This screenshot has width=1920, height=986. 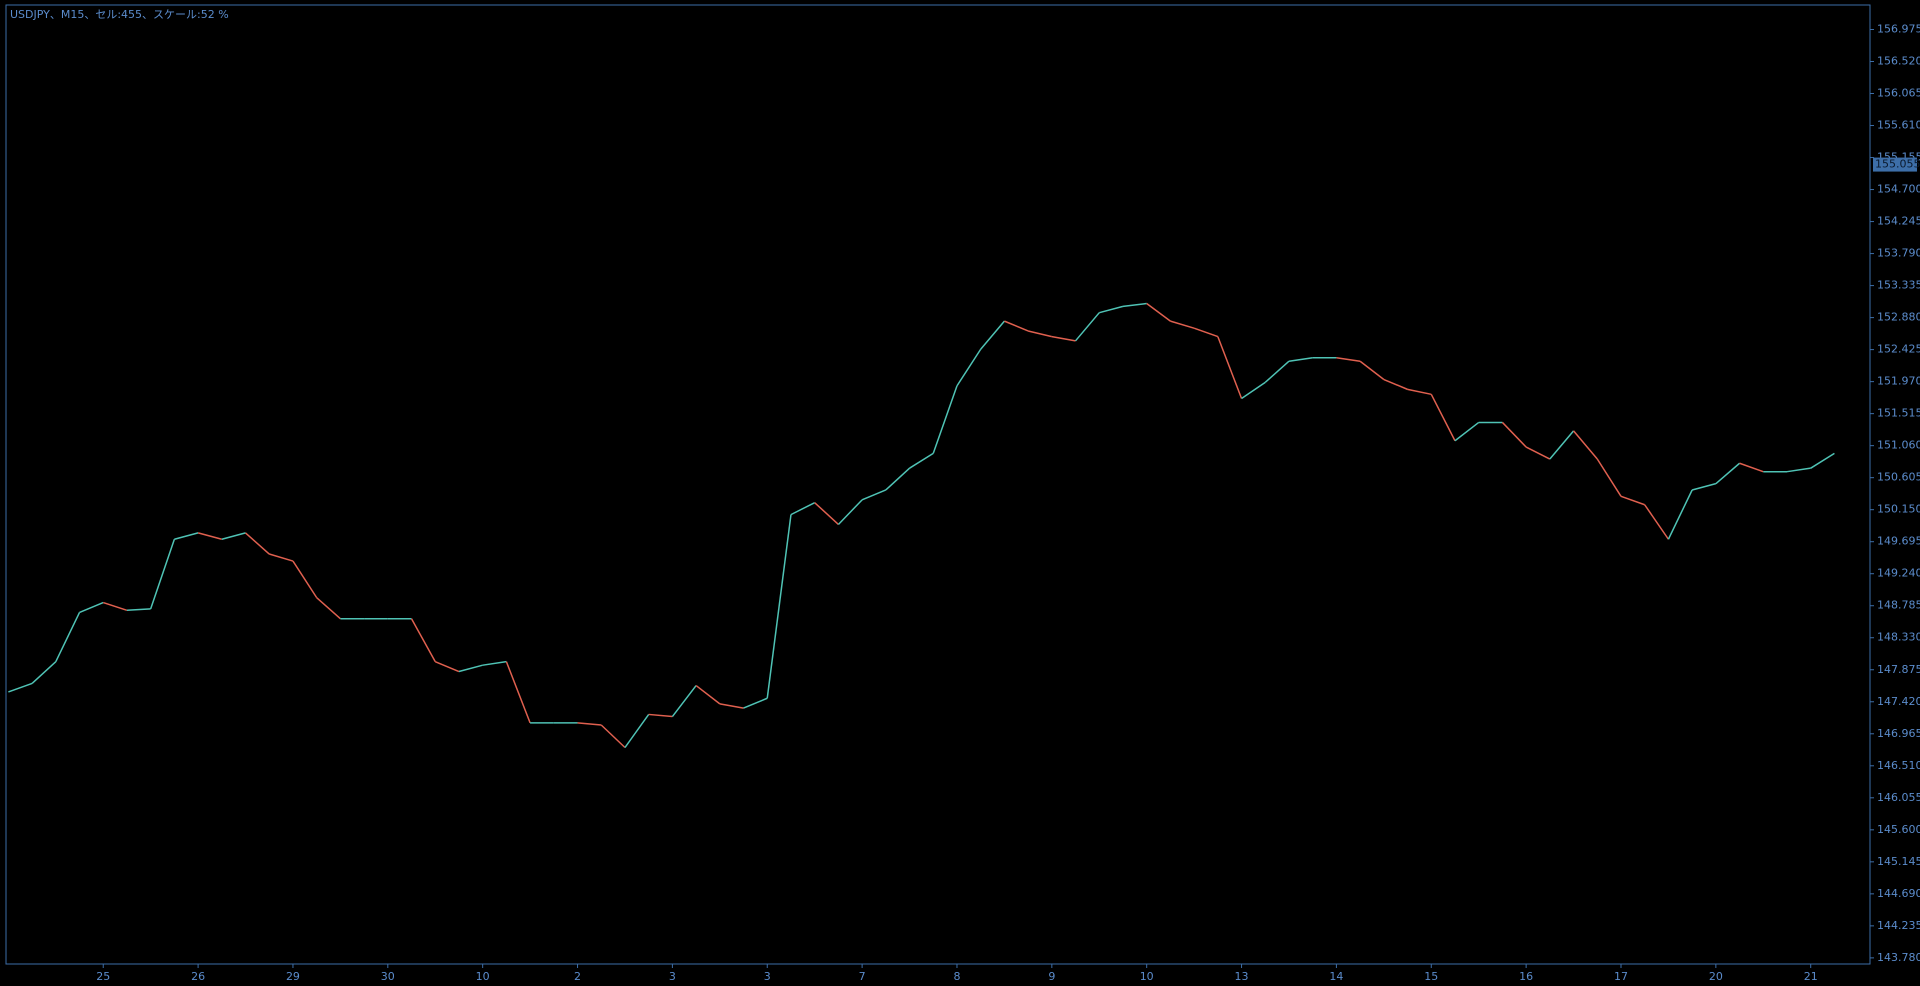 What do you see at coordinates (119, 14) in the screenshot?
I see `chart-title: USDJPY、M15、セル:455、スケール:52 %` at bounding box center [119, 14].